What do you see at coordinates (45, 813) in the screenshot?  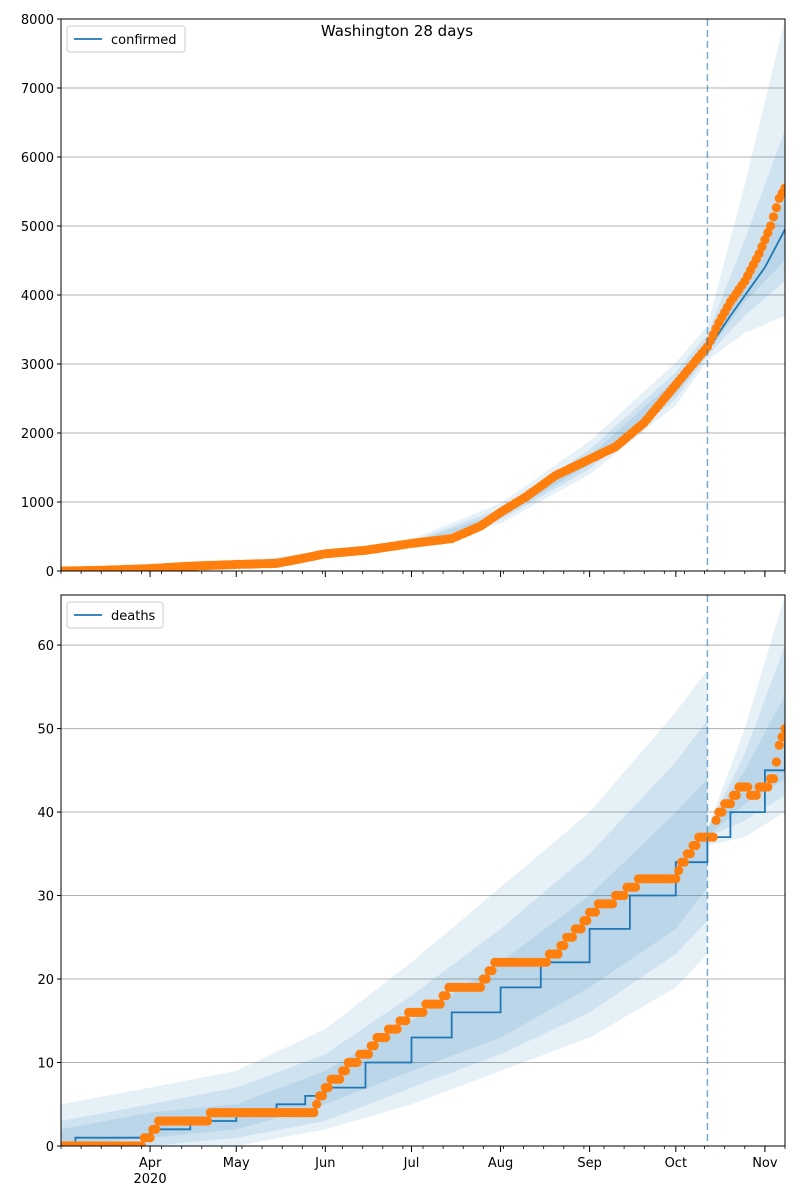 I see `y-tick-label: 40` at bounding box center [45, 813].